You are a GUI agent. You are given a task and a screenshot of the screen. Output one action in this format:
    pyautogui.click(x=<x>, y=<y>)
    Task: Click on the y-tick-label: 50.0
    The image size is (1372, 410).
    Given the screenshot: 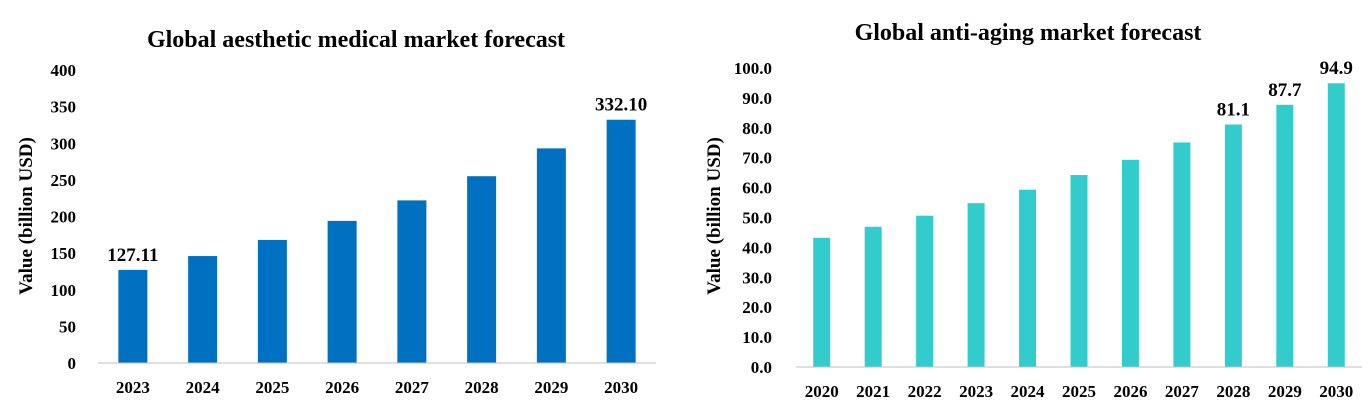 What is the action you would take?
    pyautogui.click(x=757, y=218)
    